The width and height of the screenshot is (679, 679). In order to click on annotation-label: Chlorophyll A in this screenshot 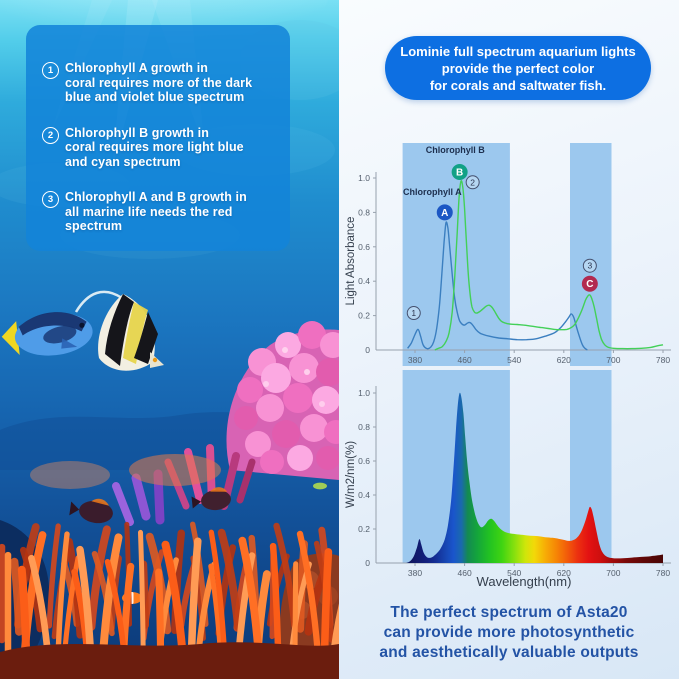, I will do `click(432, 192)`.